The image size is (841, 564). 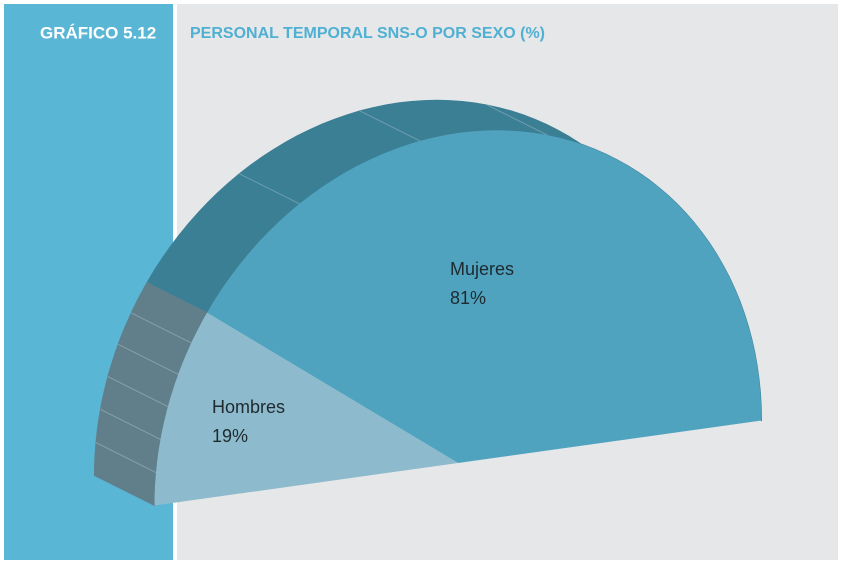 I want to click on slice-label: Hombres, so click(x=248, y=407).